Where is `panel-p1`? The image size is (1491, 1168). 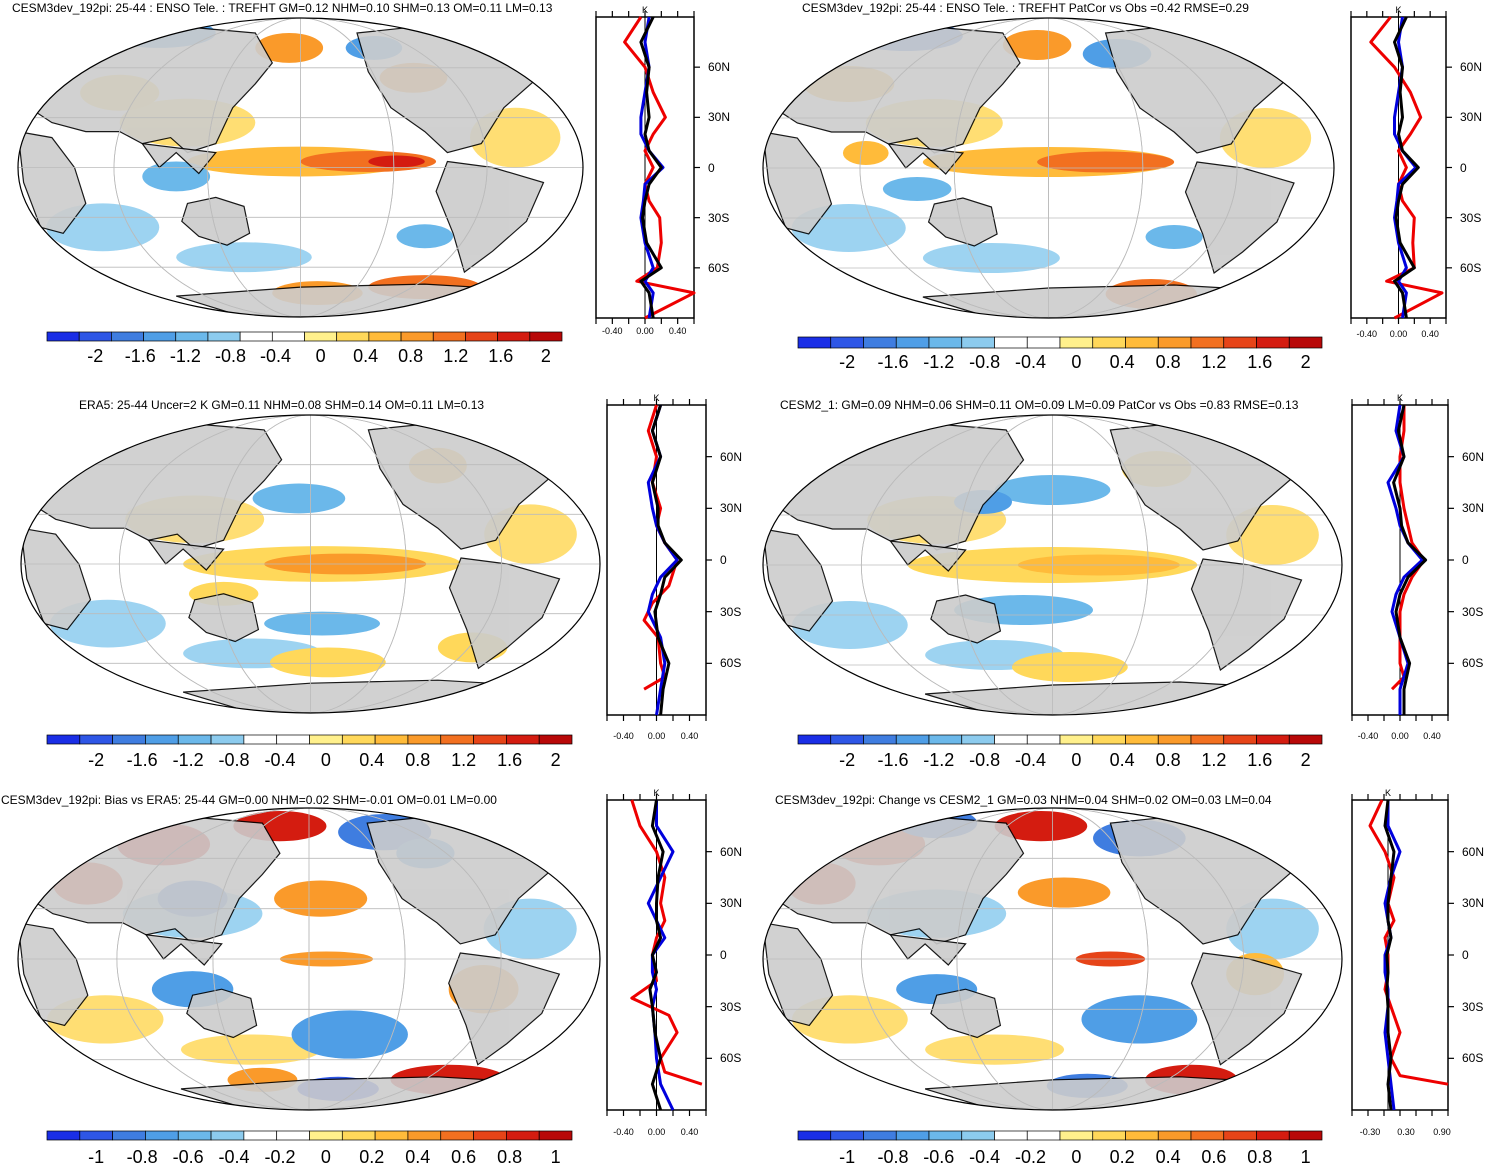
panel-p1 is located at coordinates (359, 176).